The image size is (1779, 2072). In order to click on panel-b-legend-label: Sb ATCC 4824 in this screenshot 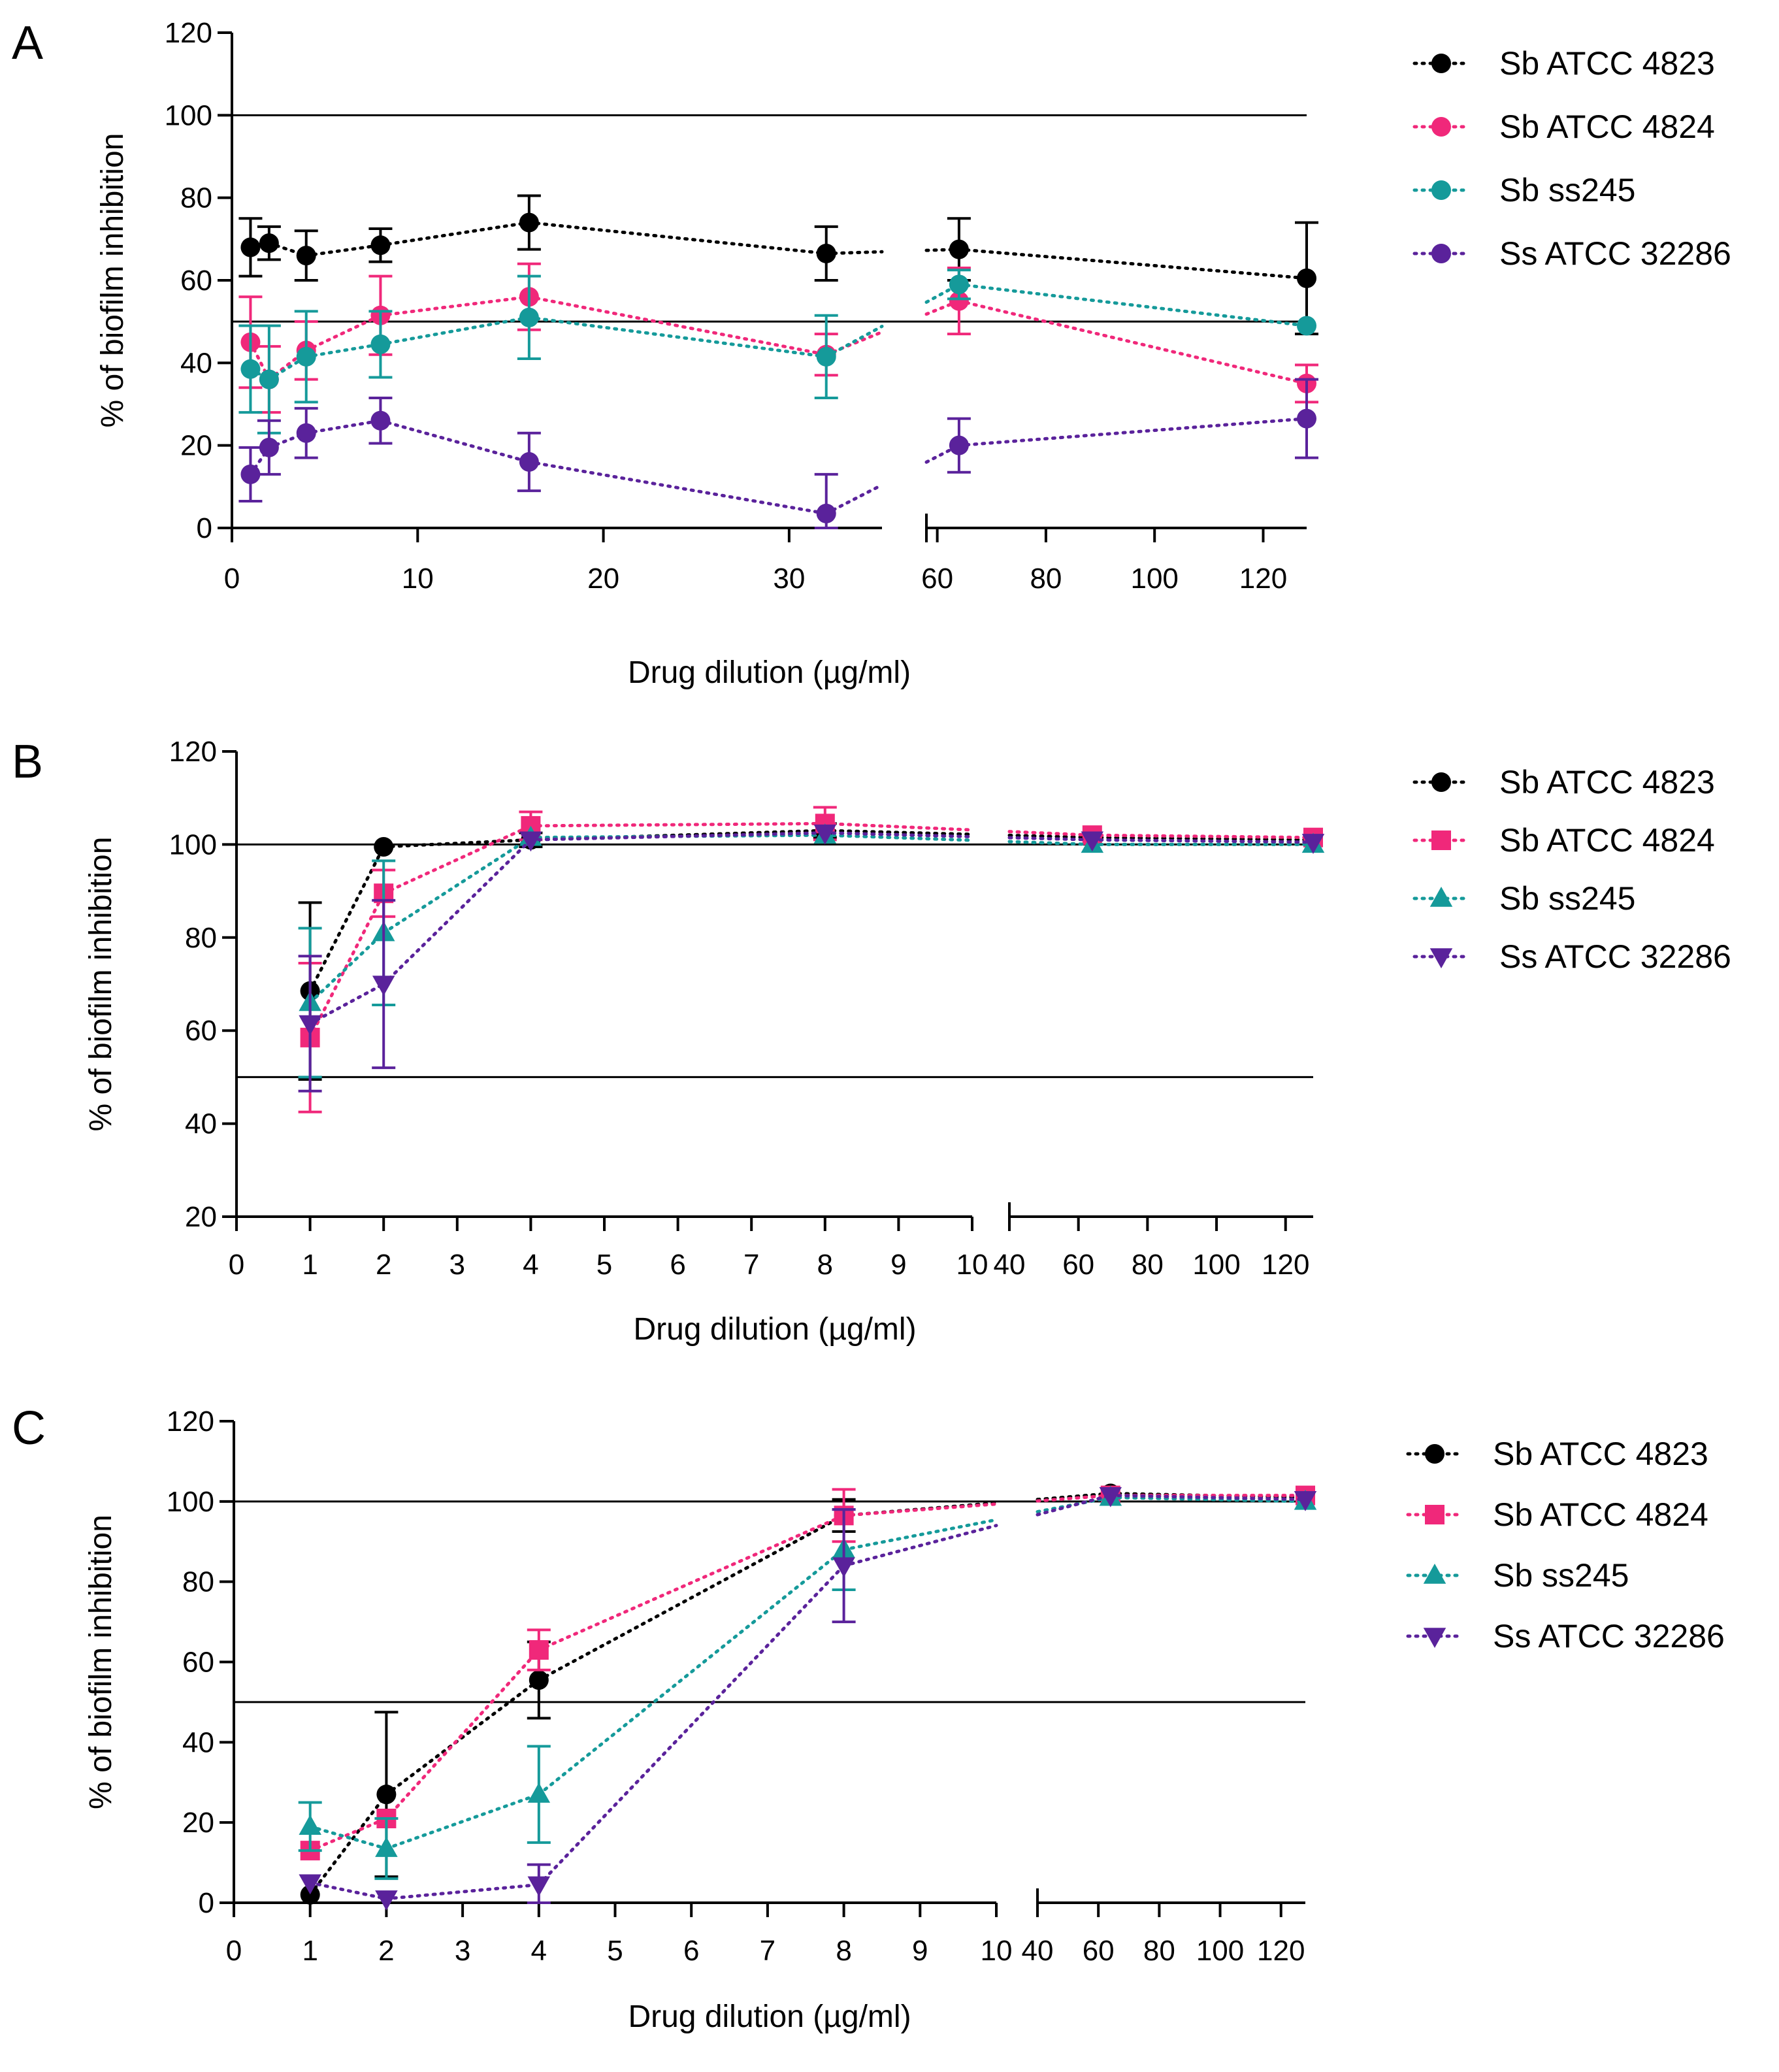, I will do `click(1607, 841)`.